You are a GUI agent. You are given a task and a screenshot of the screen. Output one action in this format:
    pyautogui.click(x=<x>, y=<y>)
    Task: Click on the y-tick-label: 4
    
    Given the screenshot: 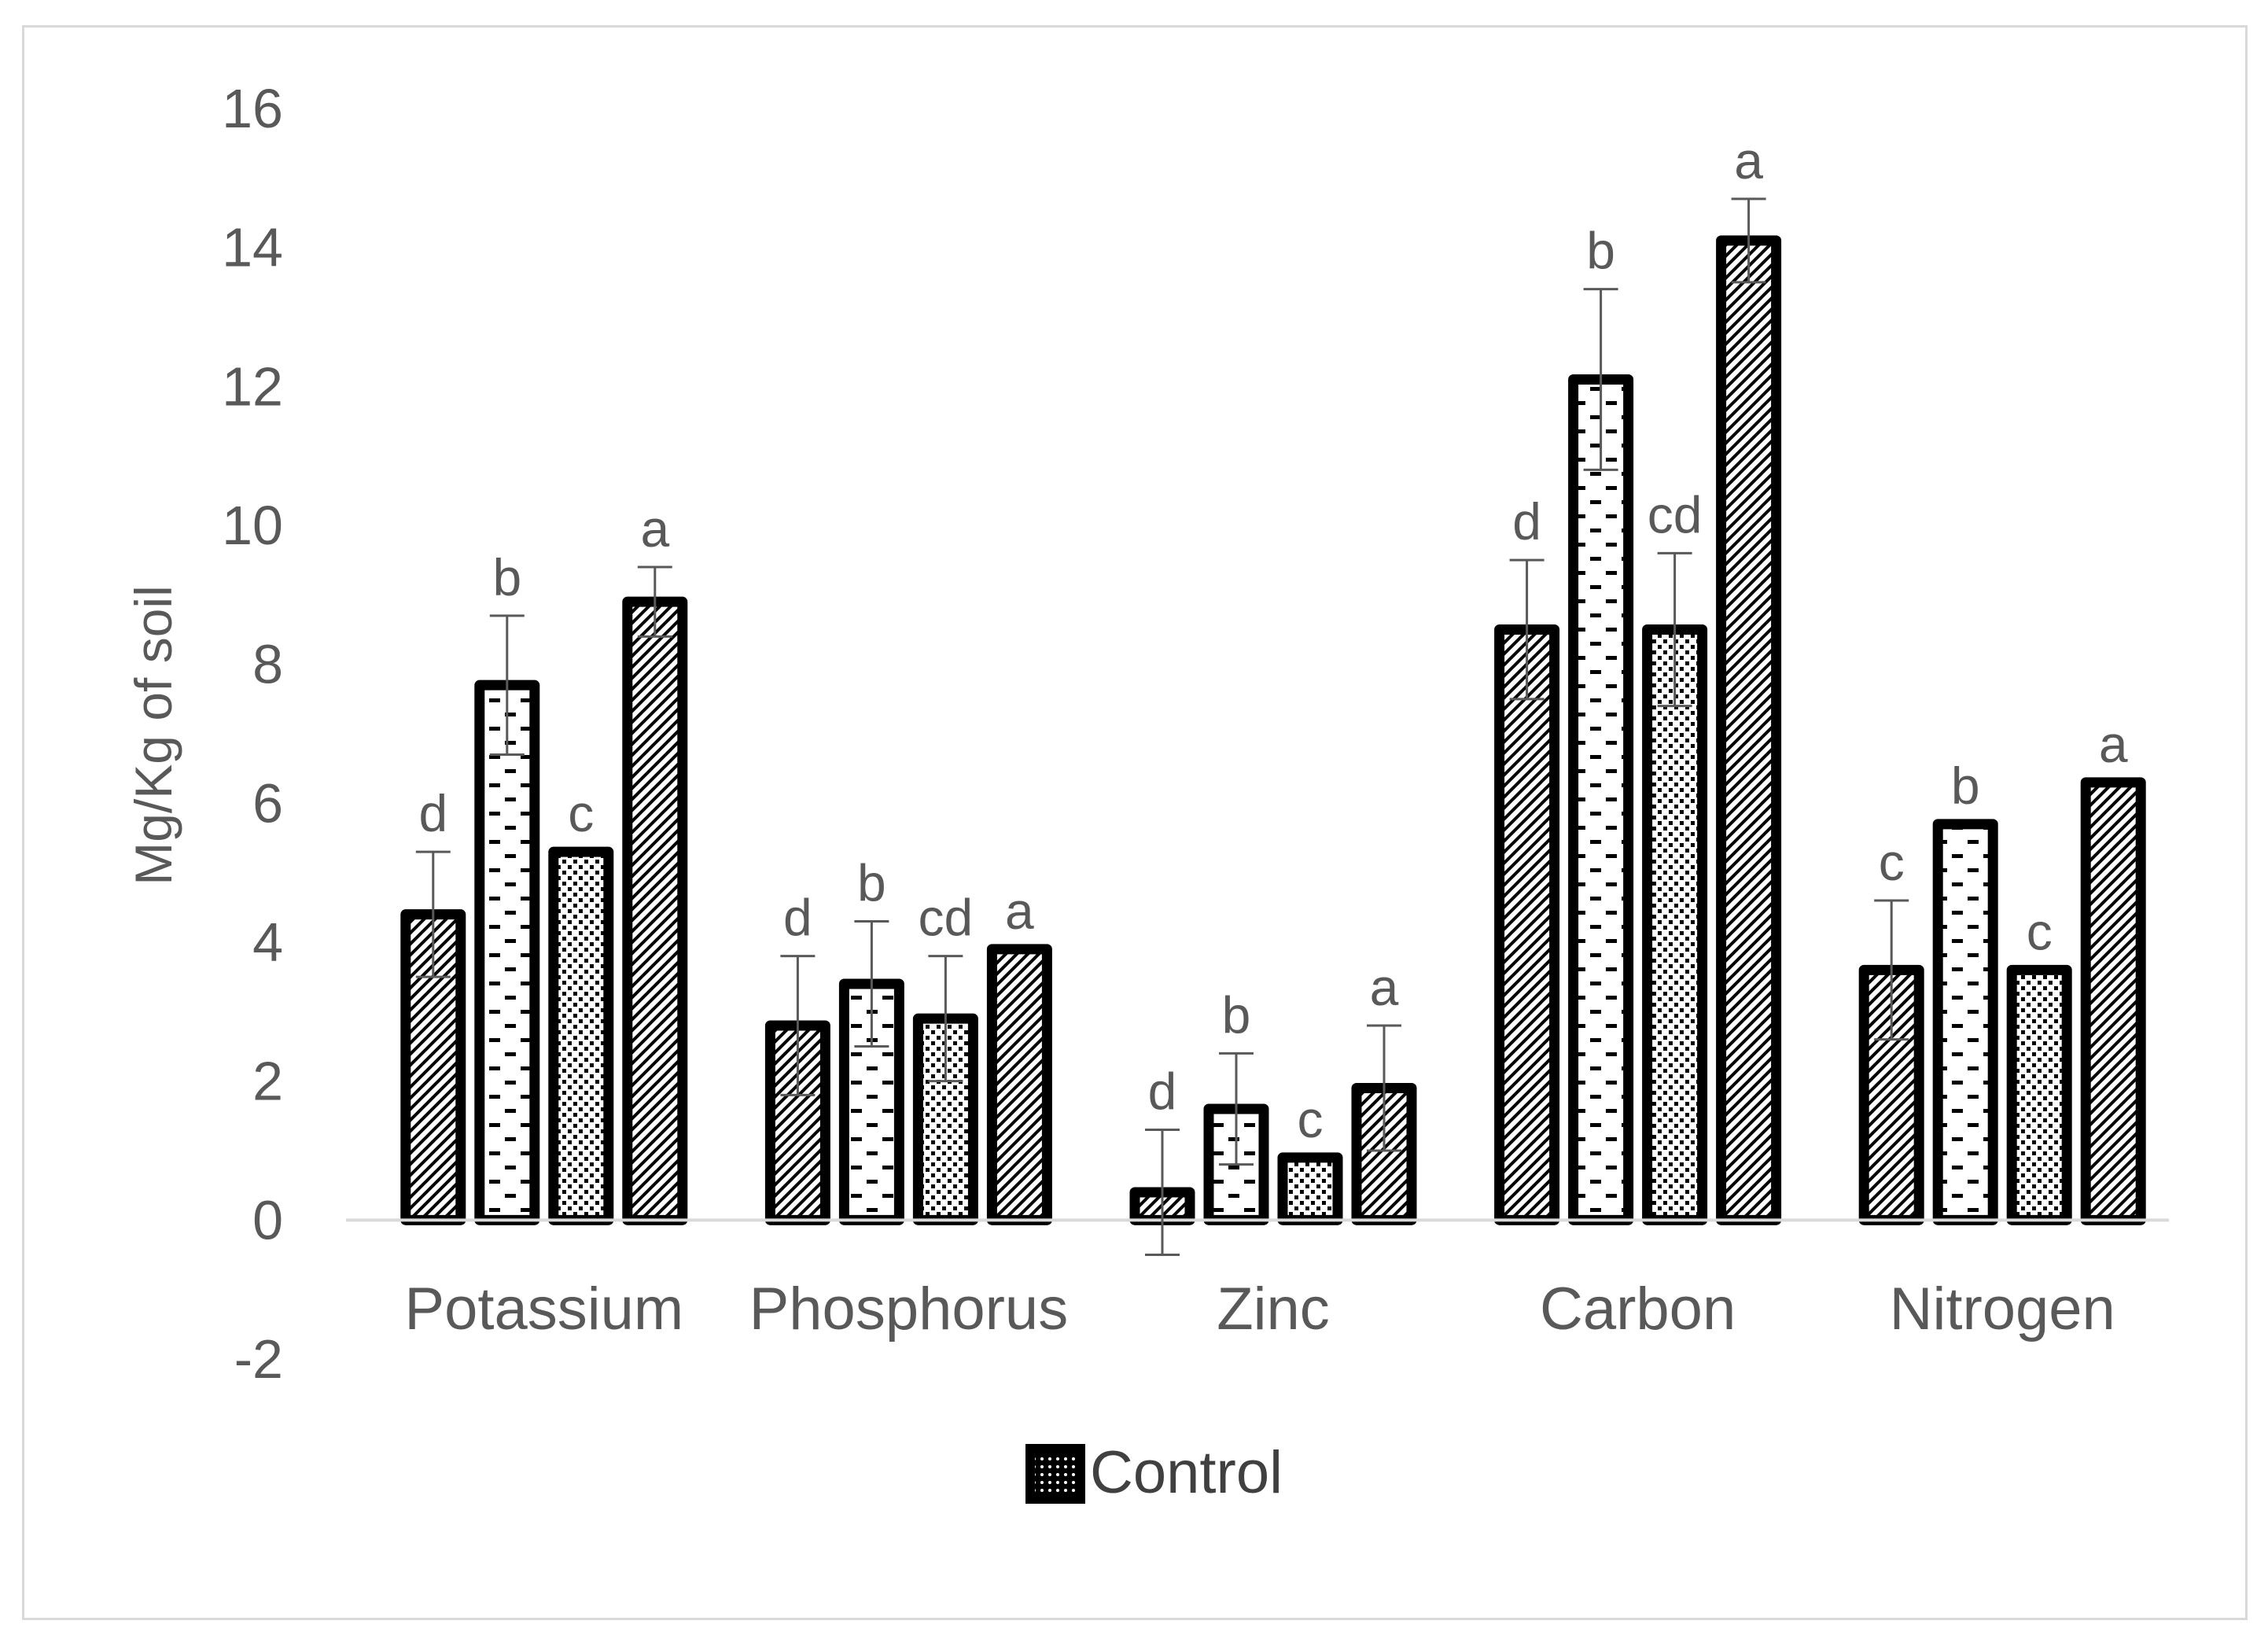 What is the action you would take?
    pyautogui.click(x=267, y=943)
    